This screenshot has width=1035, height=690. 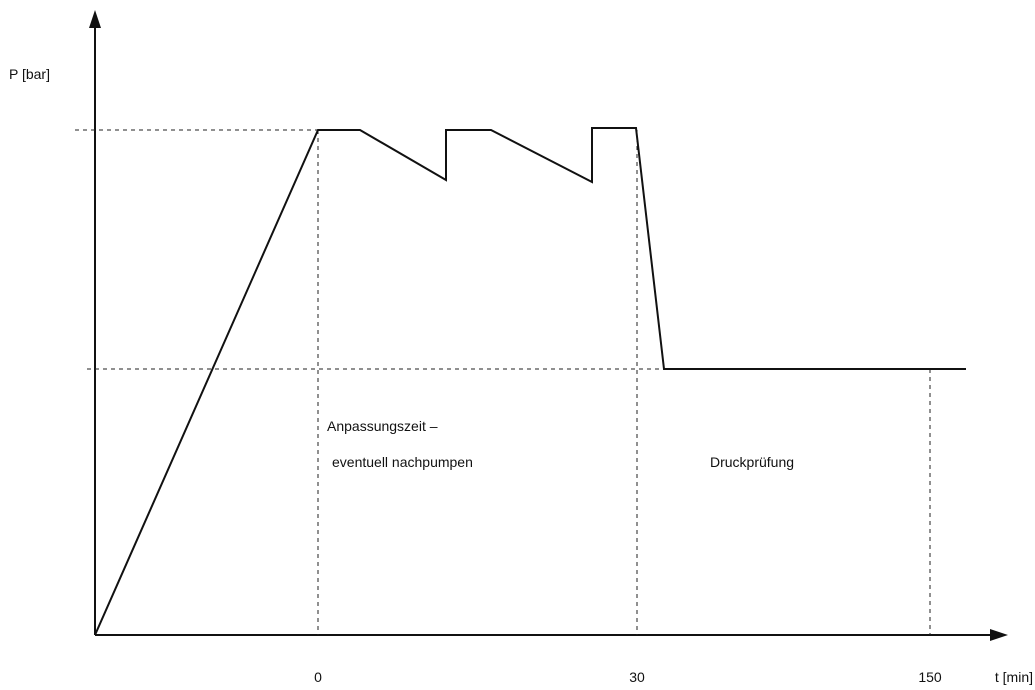 What do you see at coordinates (95, 19) in the screenshot?
I see `y-axis-arrow` at bounding box center [95, 19].